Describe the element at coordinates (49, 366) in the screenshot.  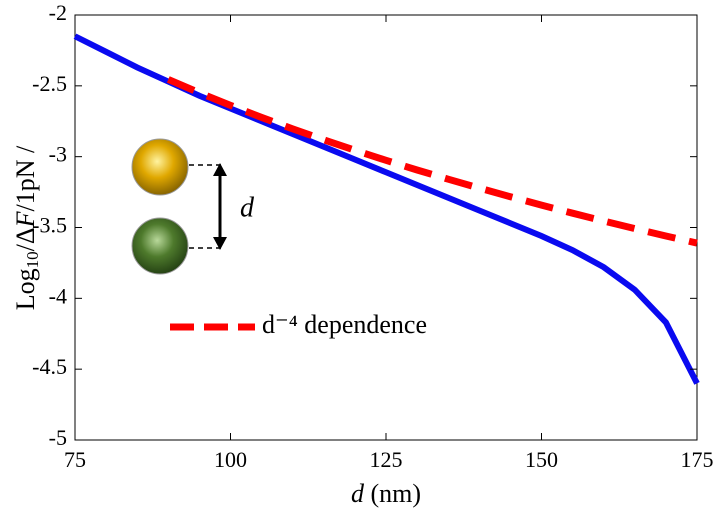
I see `y-tick-label: -4.5` at that location.